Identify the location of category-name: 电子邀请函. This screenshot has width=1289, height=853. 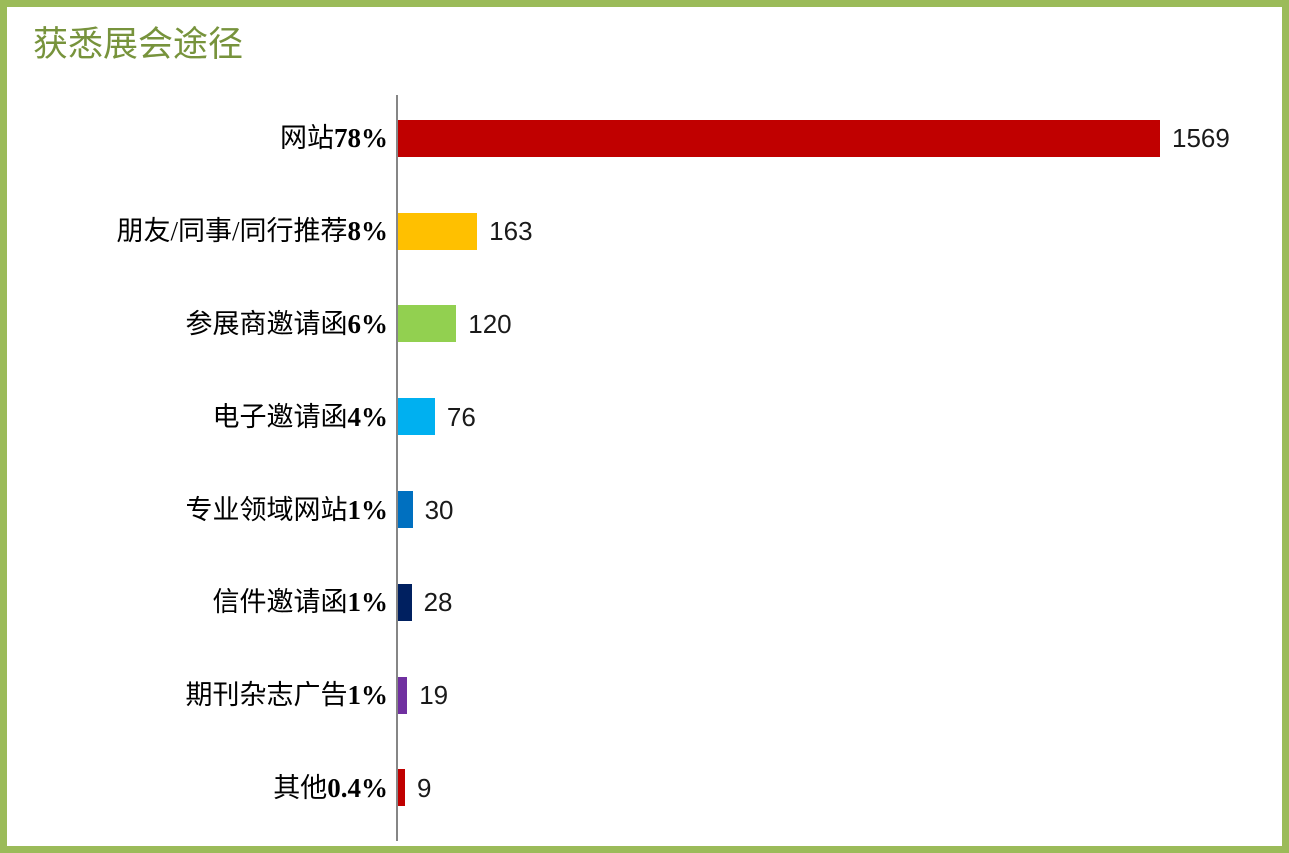
(280, 416).